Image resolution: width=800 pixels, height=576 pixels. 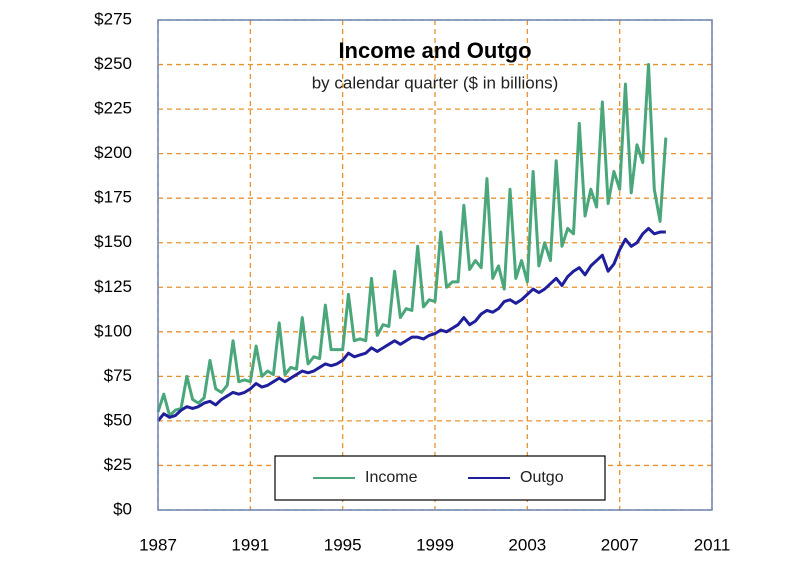 I want to click on legend-label: Outgo, so click(x=542, y=477).